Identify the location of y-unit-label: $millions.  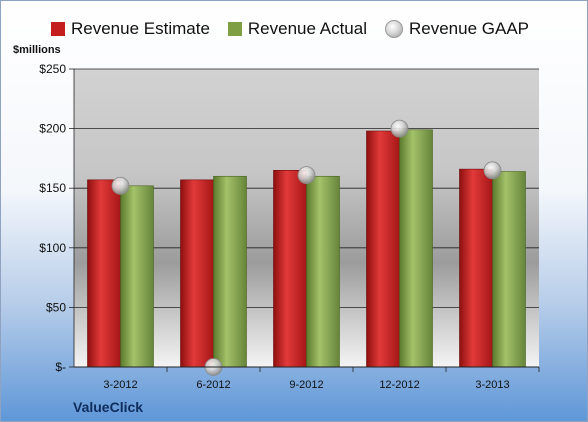
(37, 50).